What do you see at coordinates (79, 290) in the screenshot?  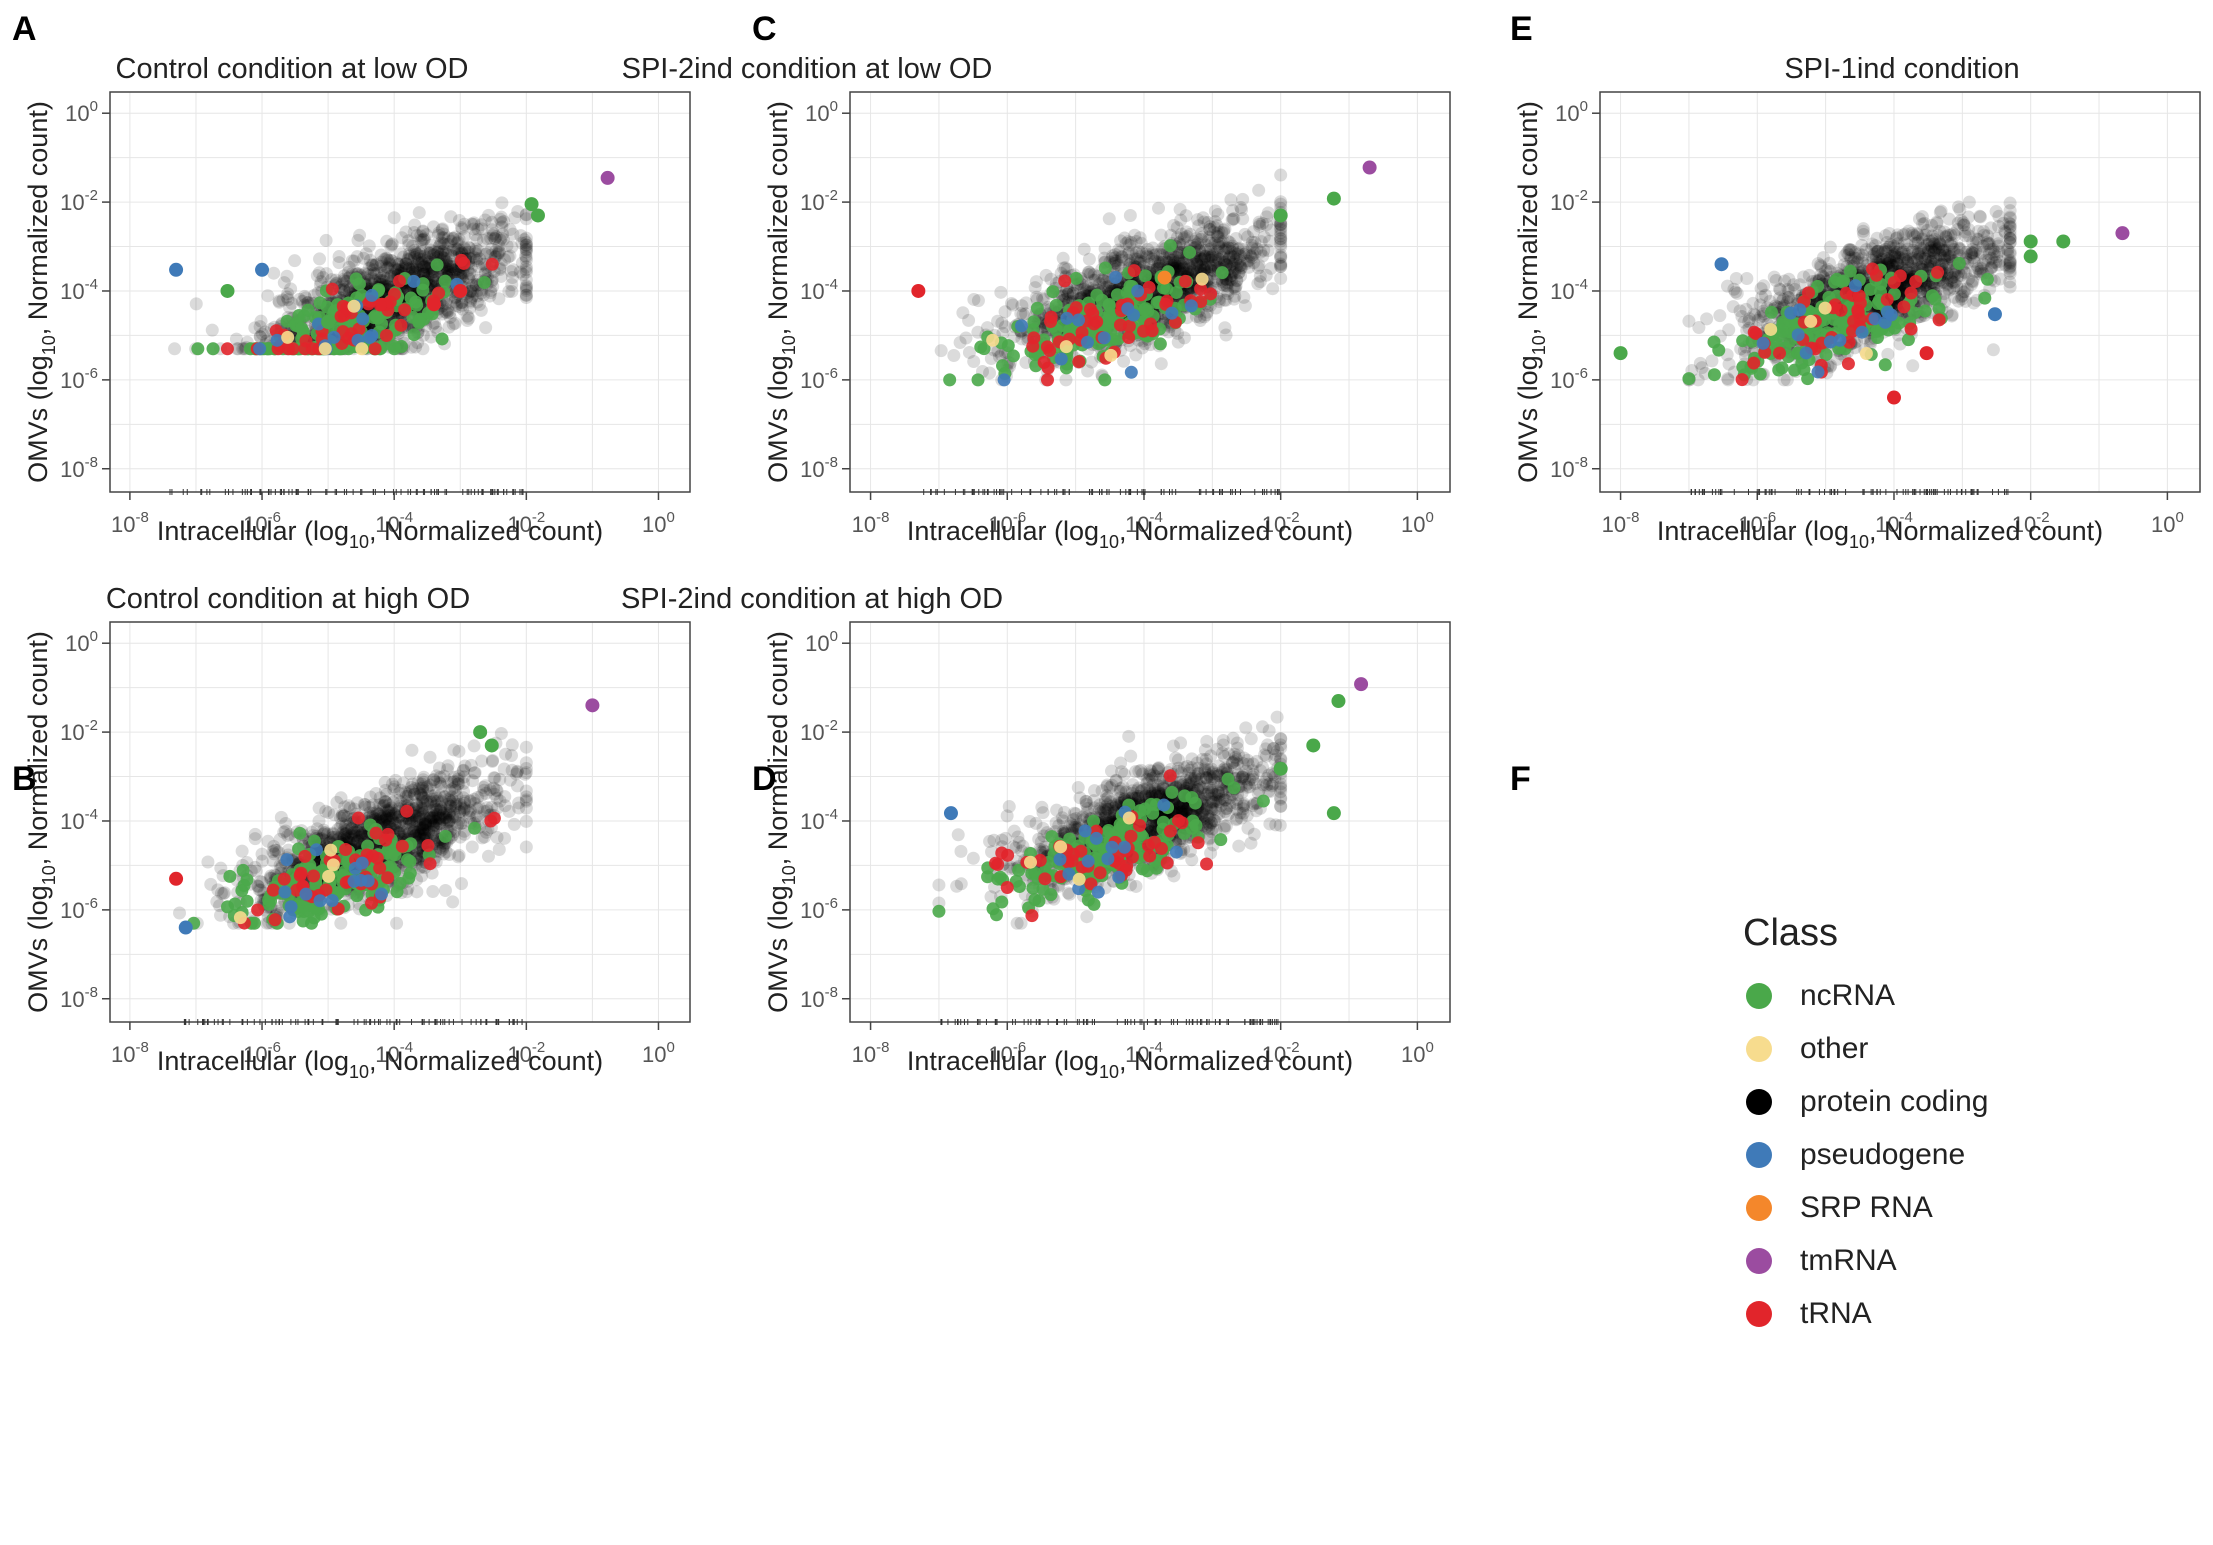 I see `y-tick-label: 10⁻⁴` at bounding box center [79, 290].